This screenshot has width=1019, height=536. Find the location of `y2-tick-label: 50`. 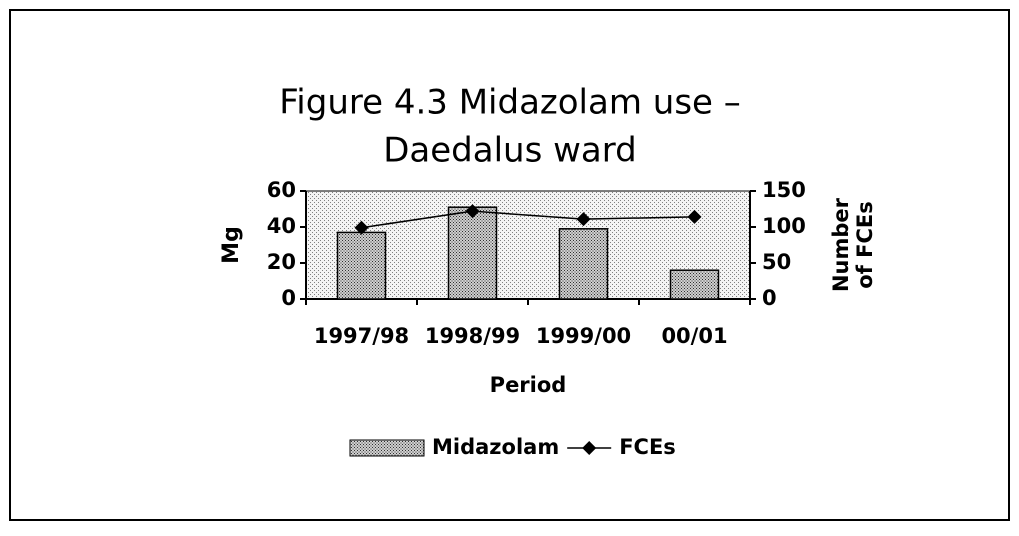

y2-tick-label: 50 is located at coordinates (776, 262).